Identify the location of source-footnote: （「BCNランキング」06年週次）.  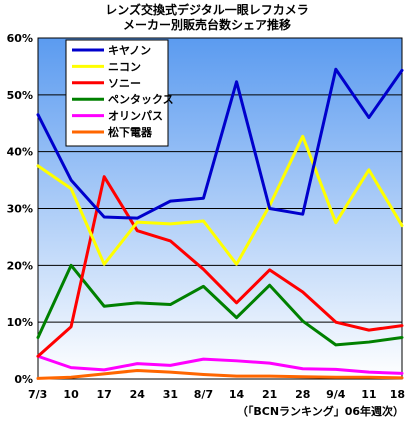
(320, 411).